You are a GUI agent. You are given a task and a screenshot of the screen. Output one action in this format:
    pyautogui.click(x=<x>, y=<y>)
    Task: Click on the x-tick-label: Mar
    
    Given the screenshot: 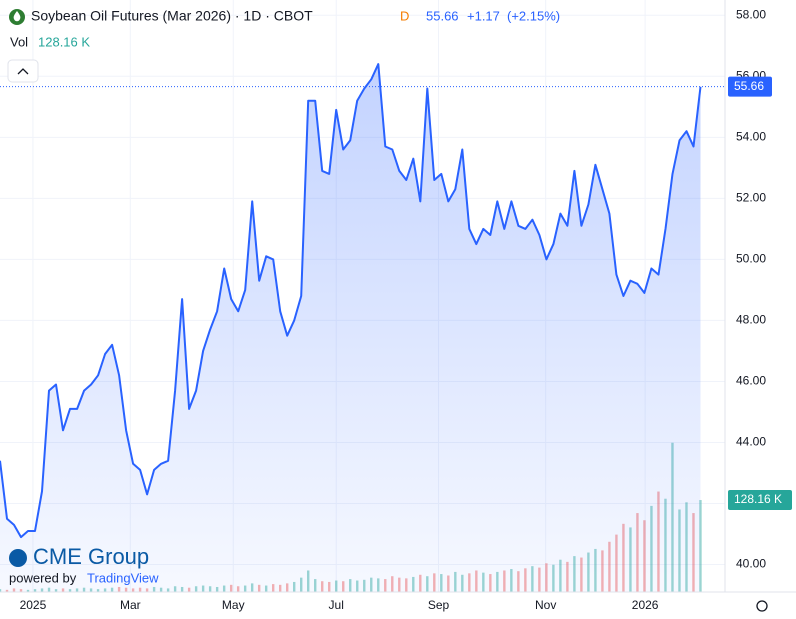 What is the action you would take?
    pyautogui.click(x=130, y=605)
    